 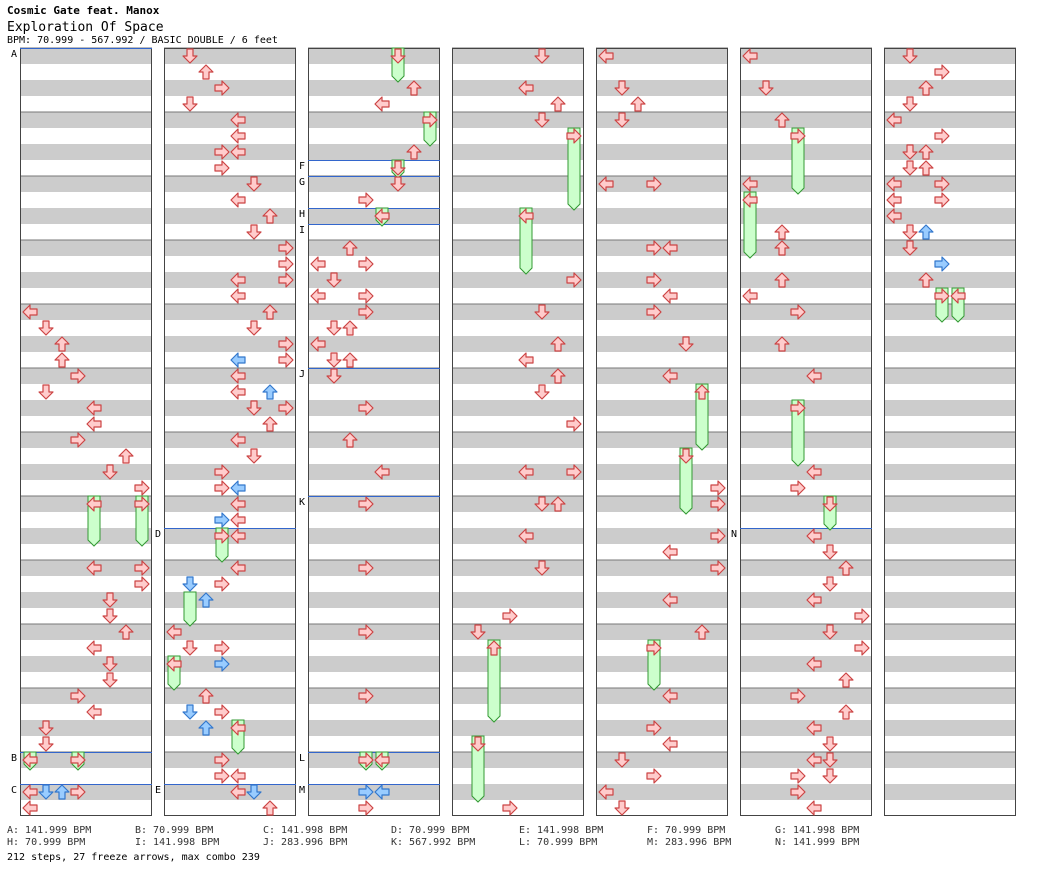 What do you see at coordinates (302, 182) in the screenshot?
I see `bpm-marker-label: G` at bounding box center [302, 182].